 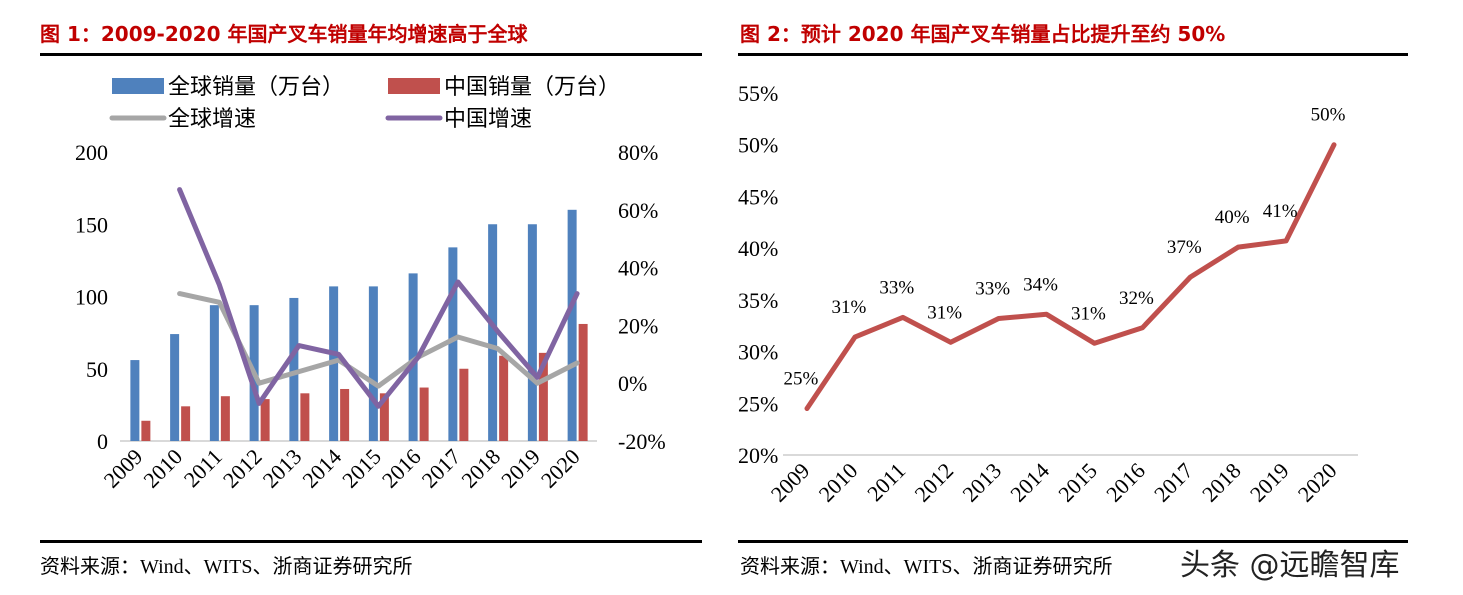 What do you see at coordinates (488, 119) in the screenshot?
I see `legend-label-3: 中国增速` at bounding box center [488, 119].